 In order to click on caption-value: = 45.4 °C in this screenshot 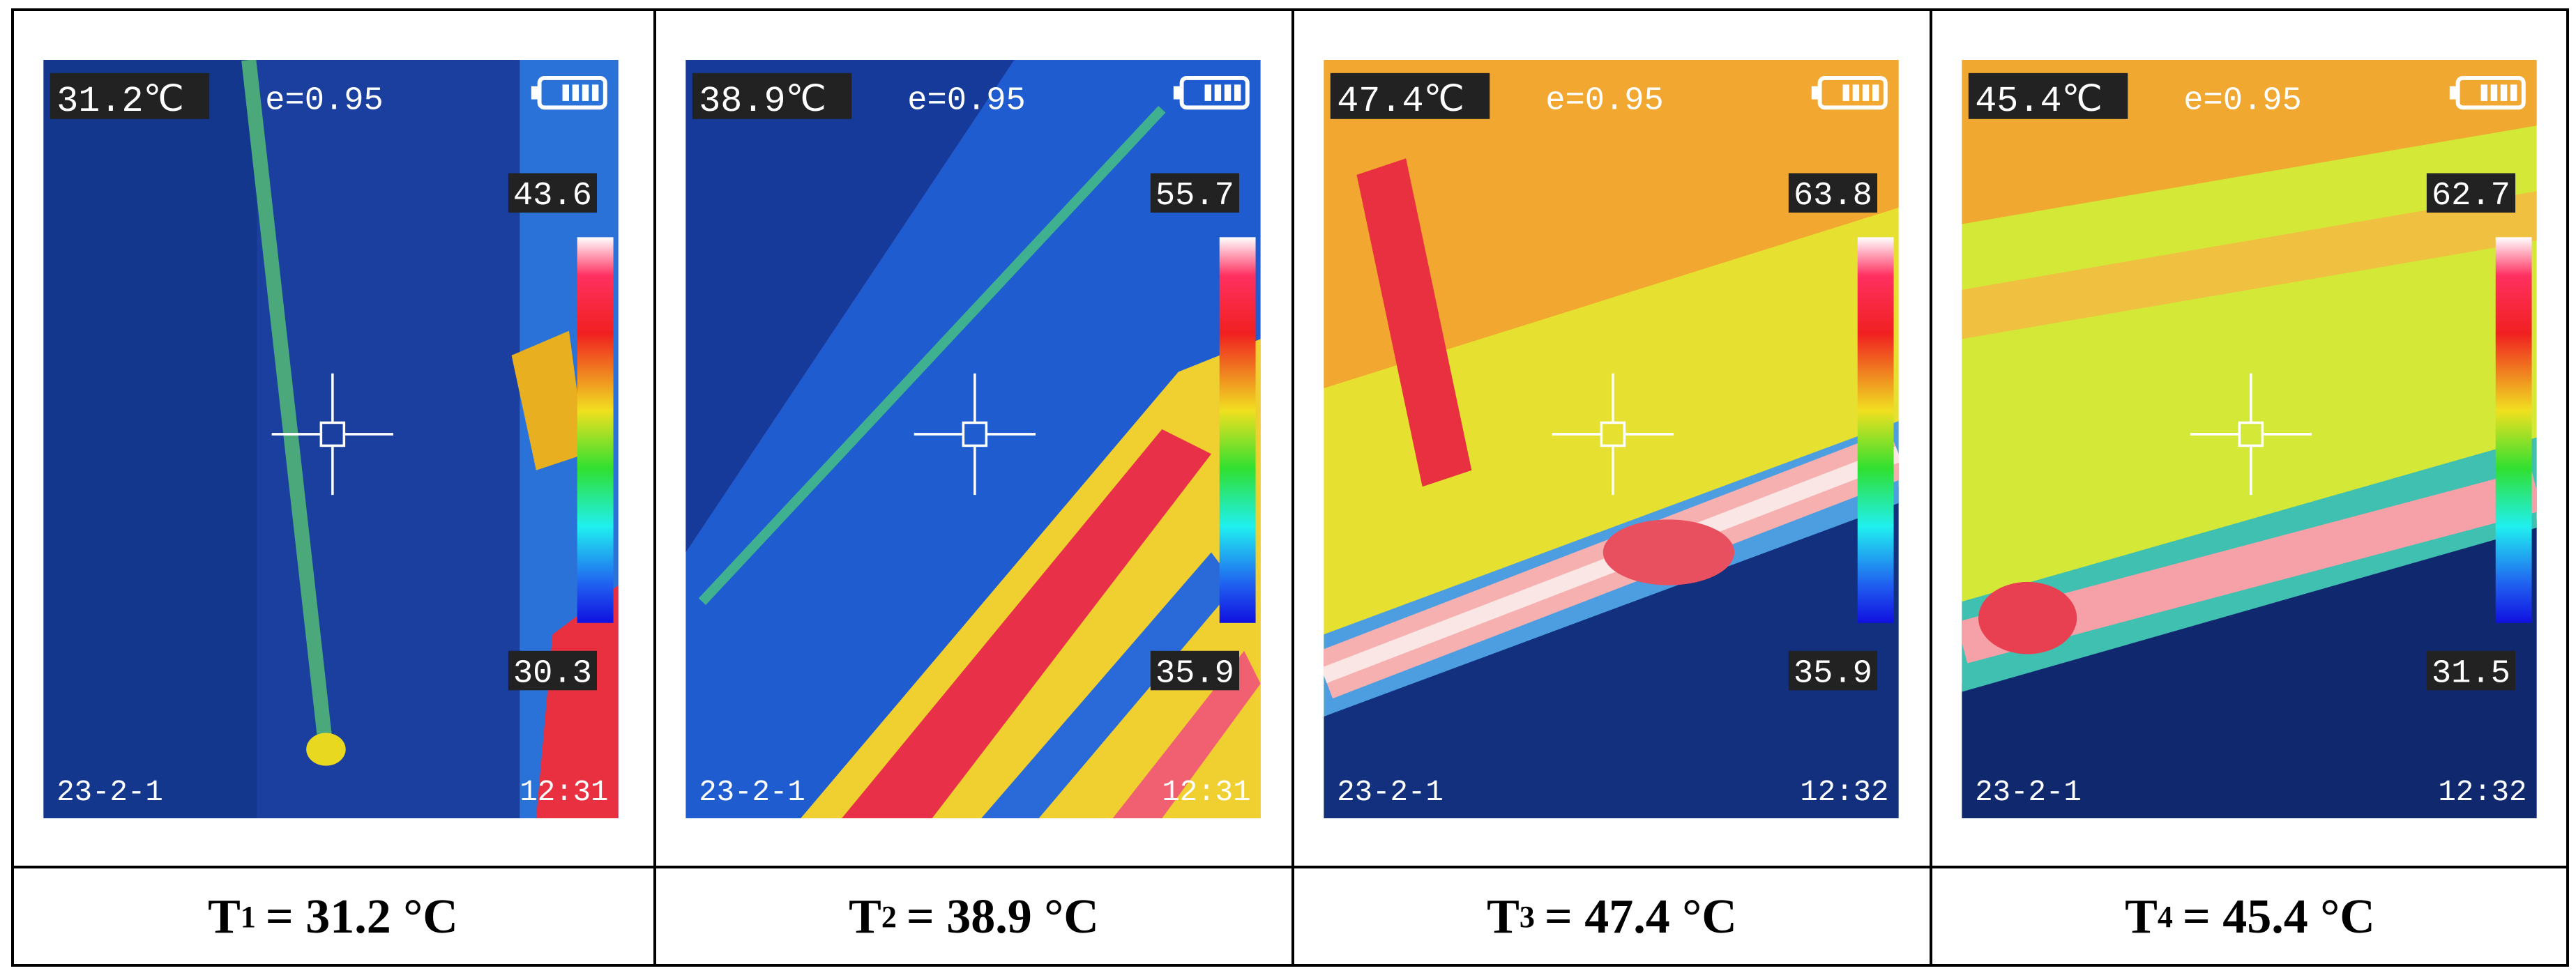, I will do `click(2278, 916)`.